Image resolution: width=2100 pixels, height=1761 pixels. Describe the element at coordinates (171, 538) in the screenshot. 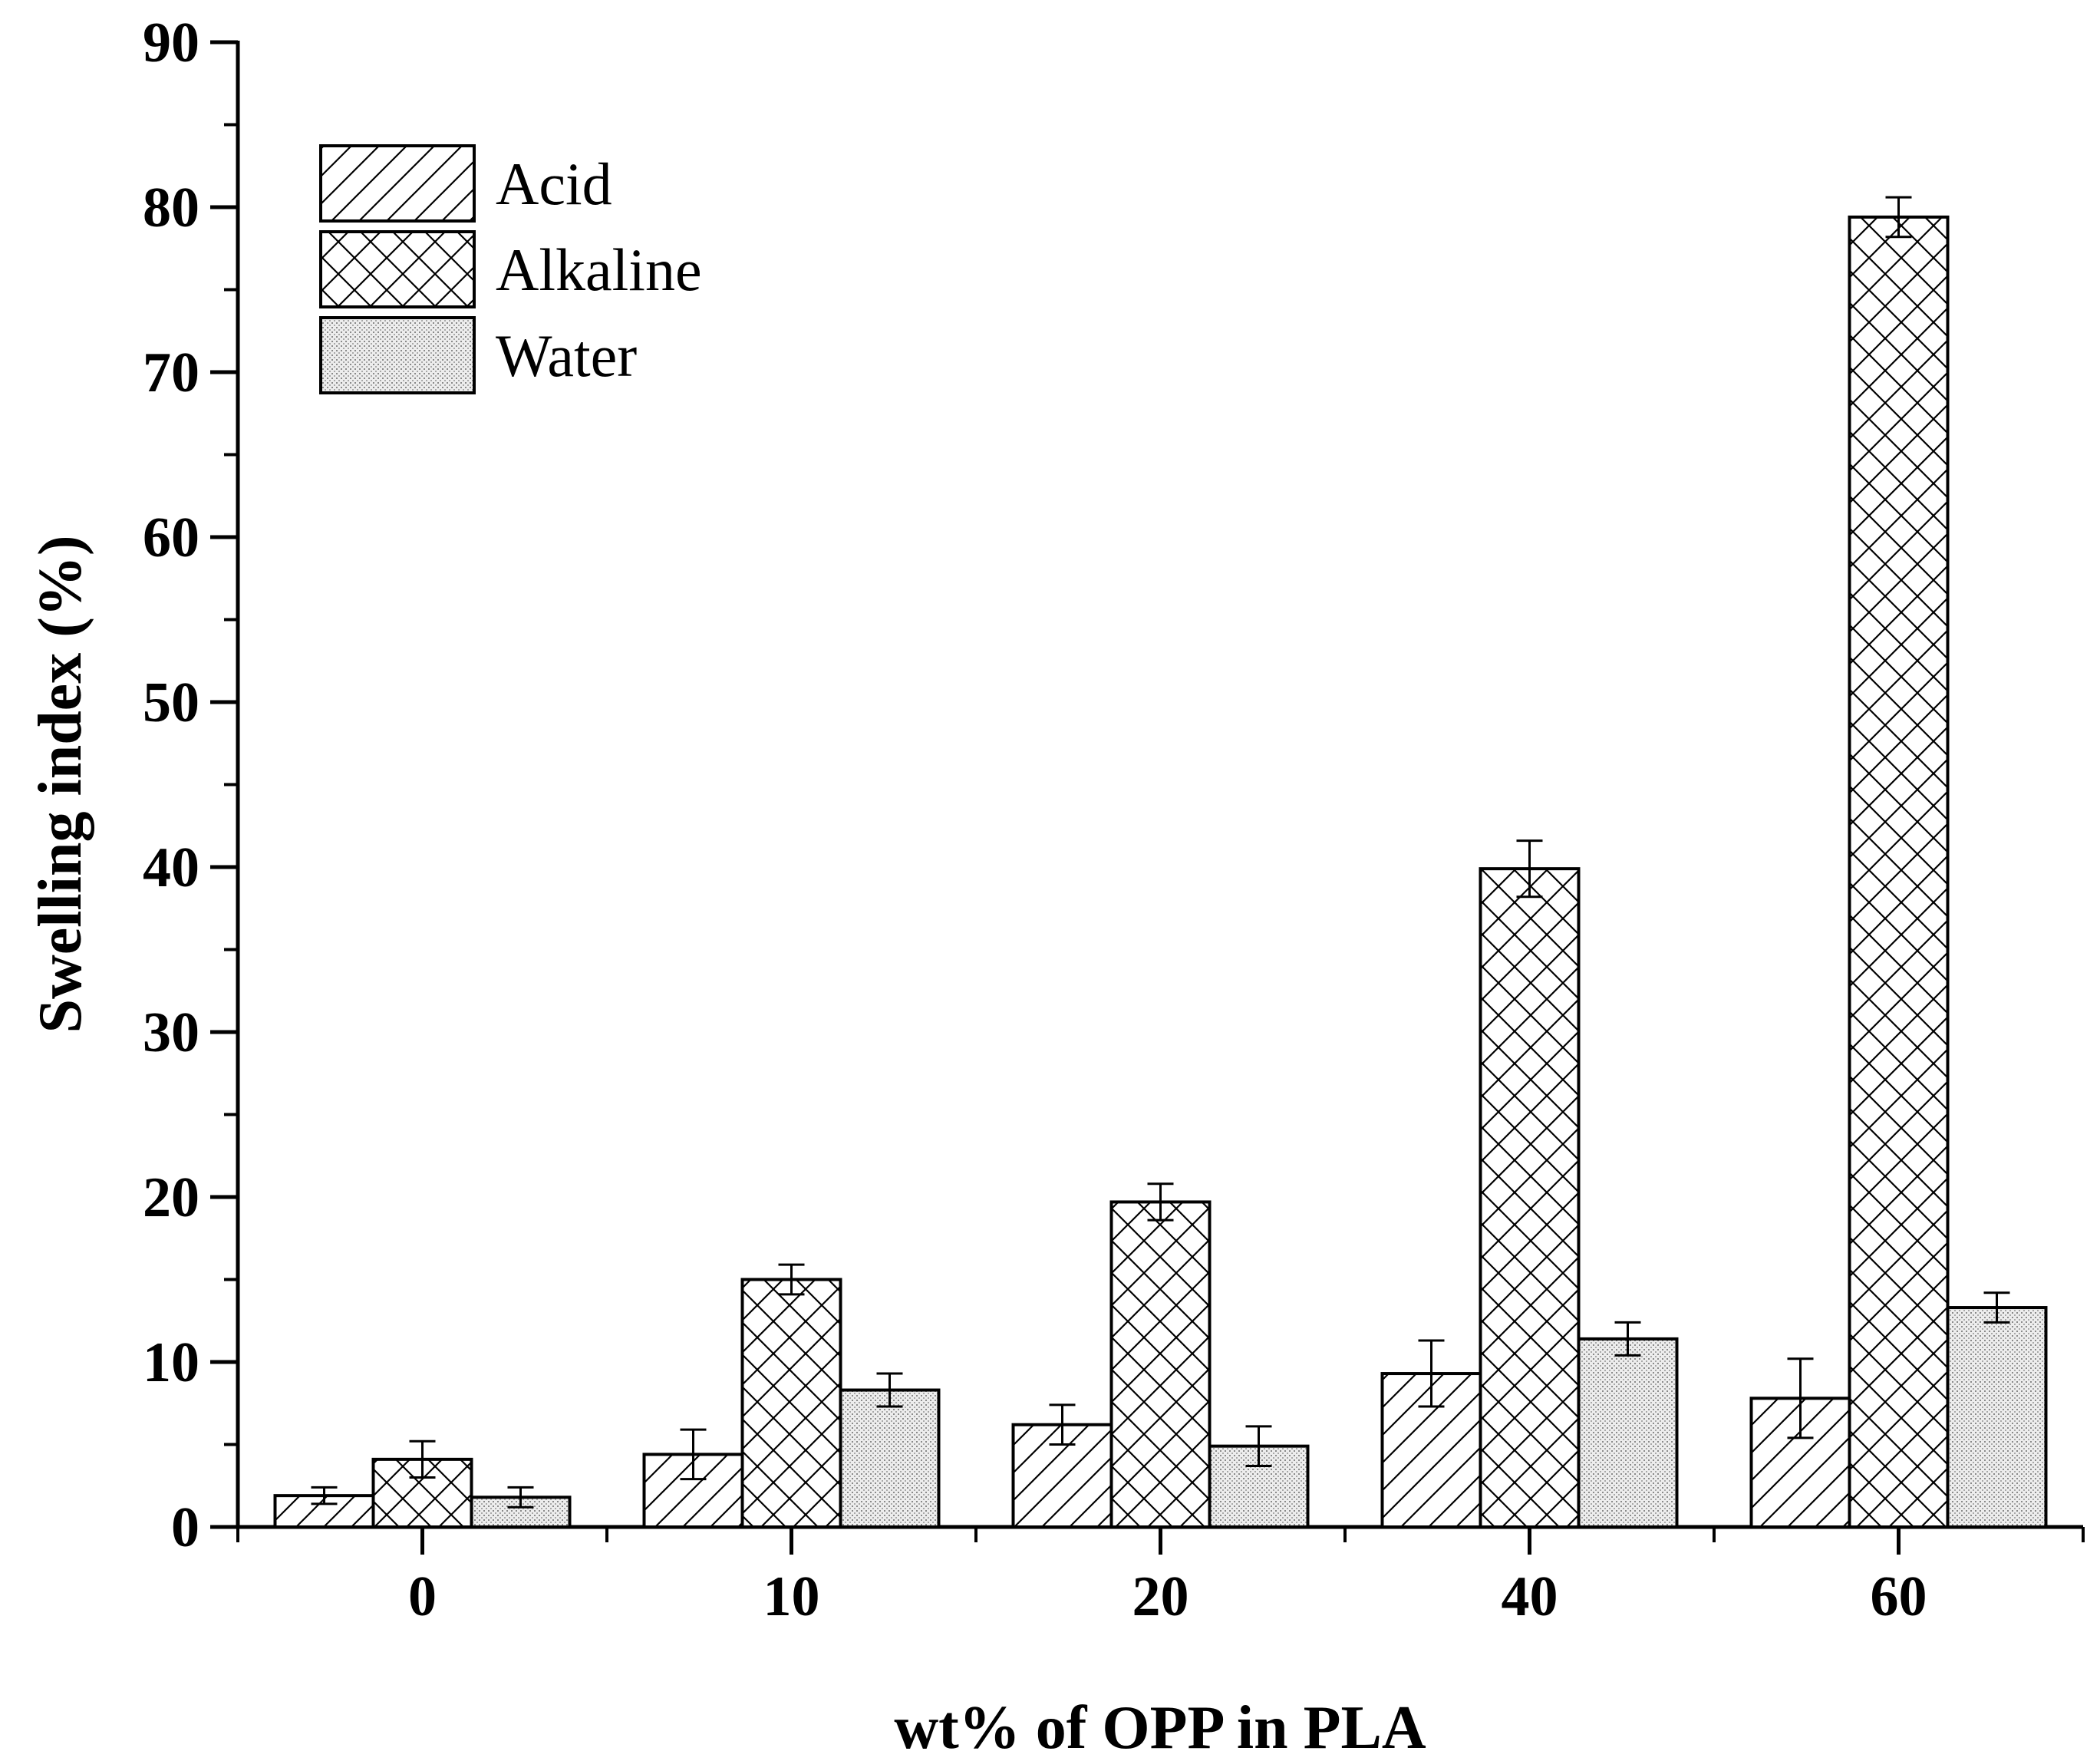

I see `y-tick-label: 60` at that location.